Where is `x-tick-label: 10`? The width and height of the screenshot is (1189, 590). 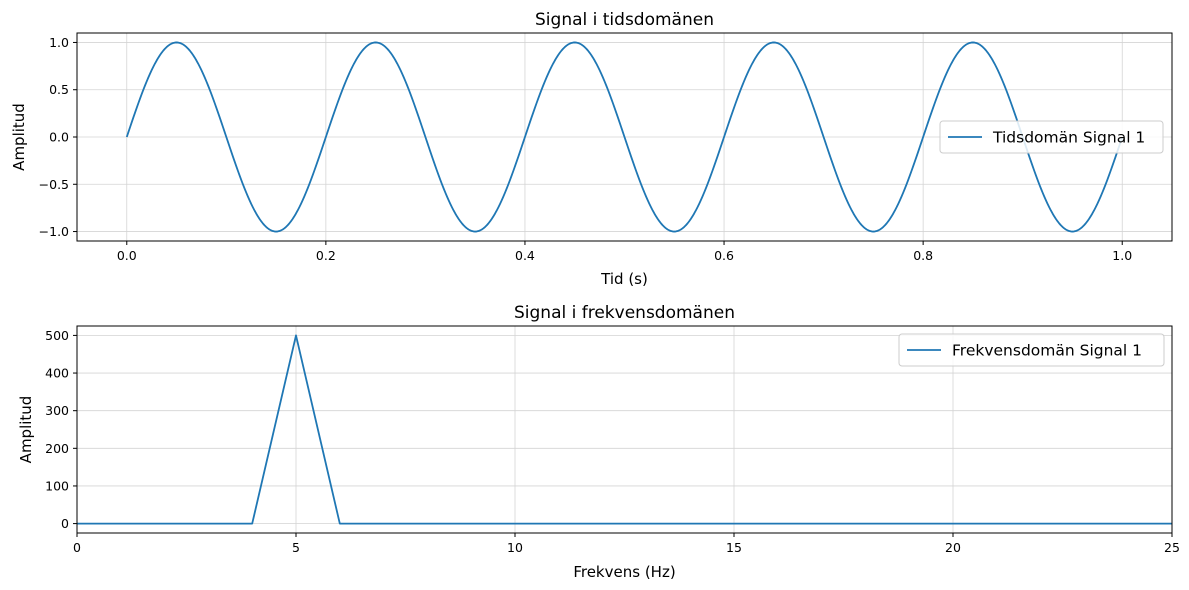
x-tick-label: 10 is located at coordinates (515, 547).